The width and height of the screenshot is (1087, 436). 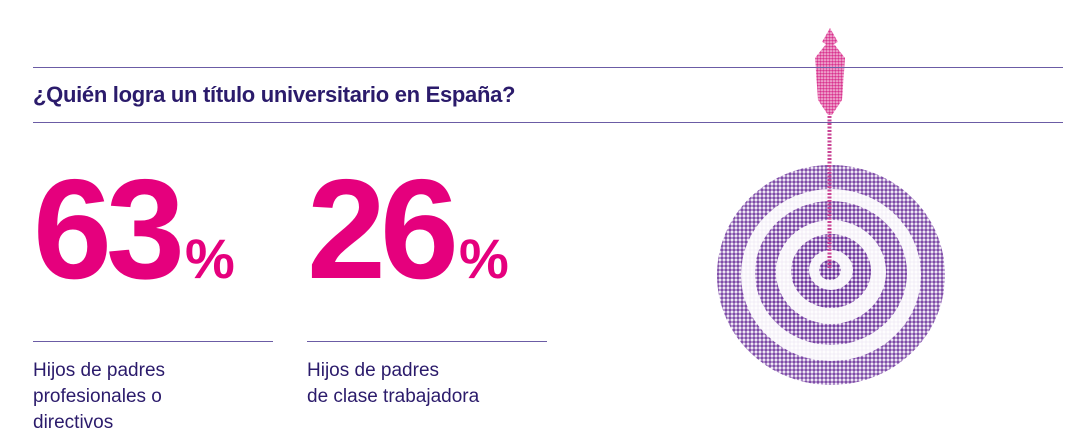 What do you see at coordinates (97, 396) in the screenshot?
I see `stat-label-line: profesionales o` at bounding box center [97, 396].